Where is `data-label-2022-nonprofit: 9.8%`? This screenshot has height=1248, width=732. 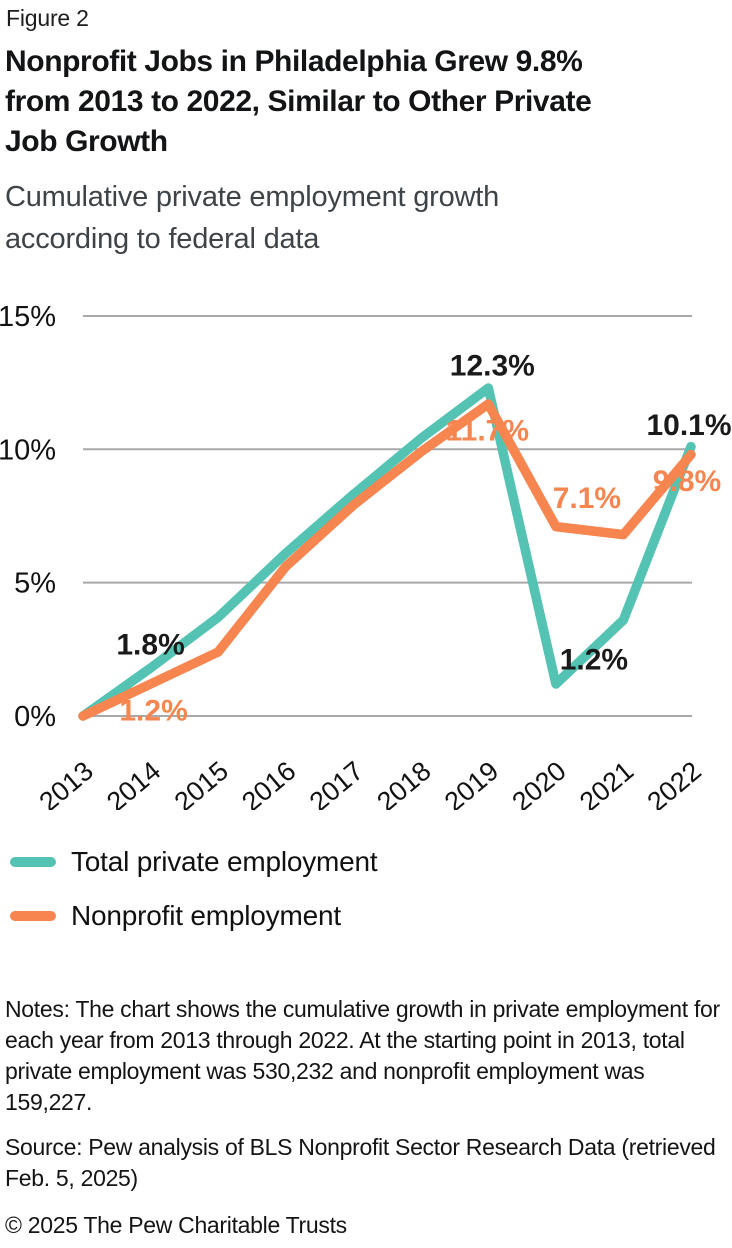 data-label-2022-nonprofit: 9.8% is located at coordinates (687, 481).